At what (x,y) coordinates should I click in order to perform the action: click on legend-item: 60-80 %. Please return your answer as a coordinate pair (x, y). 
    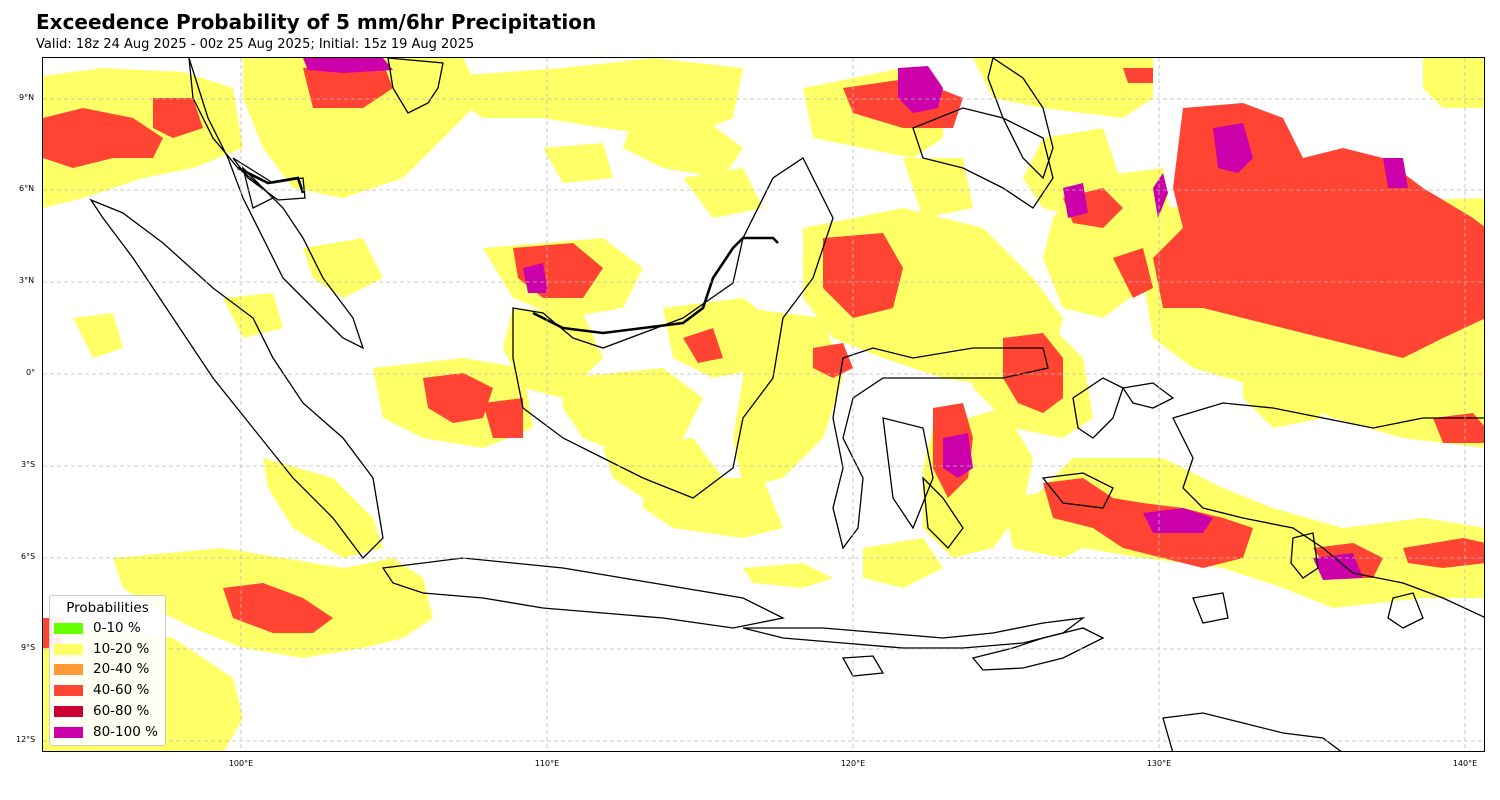
    Looking at the image, I should click on (101, 711).